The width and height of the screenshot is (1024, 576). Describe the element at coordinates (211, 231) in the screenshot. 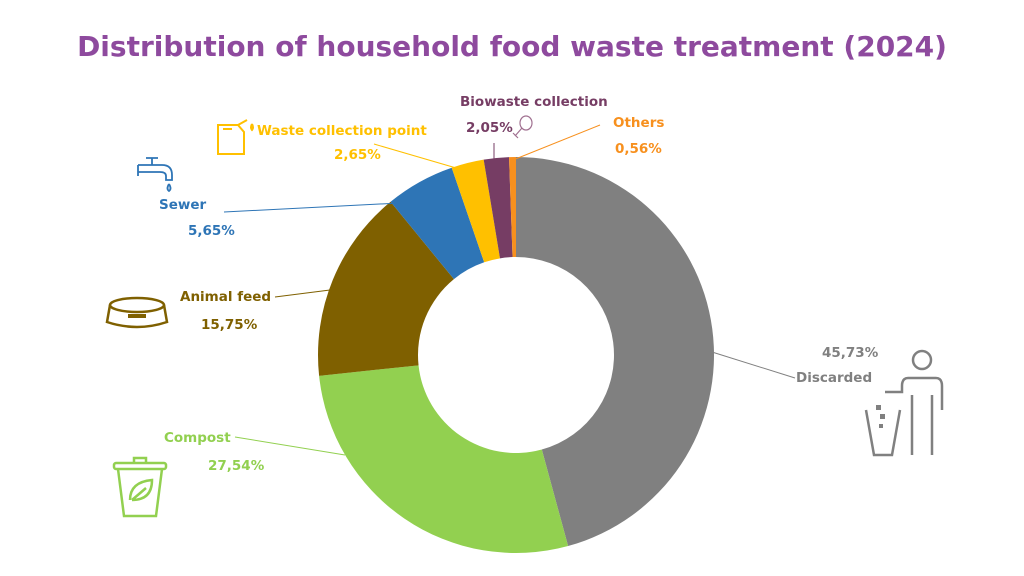

I see `value-label-sewer: 5,65%` at that location.